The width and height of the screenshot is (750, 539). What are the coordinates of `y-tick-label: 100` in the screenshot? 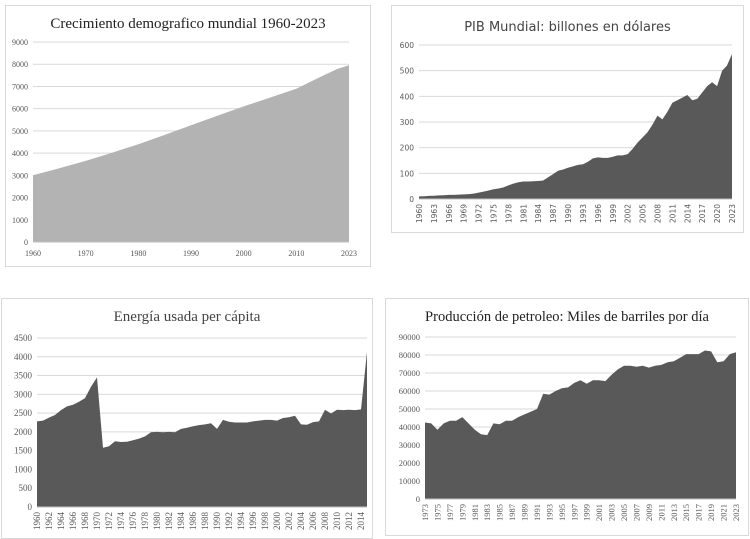 It's located at (407, 173).